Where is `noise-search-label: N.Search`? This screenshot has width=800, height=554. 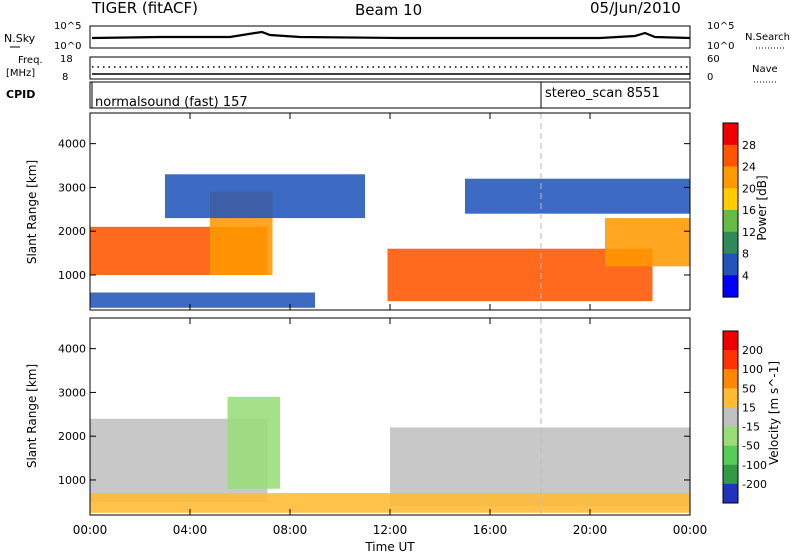
noise-search-label: N.Search is located at coordinates (767, 37).